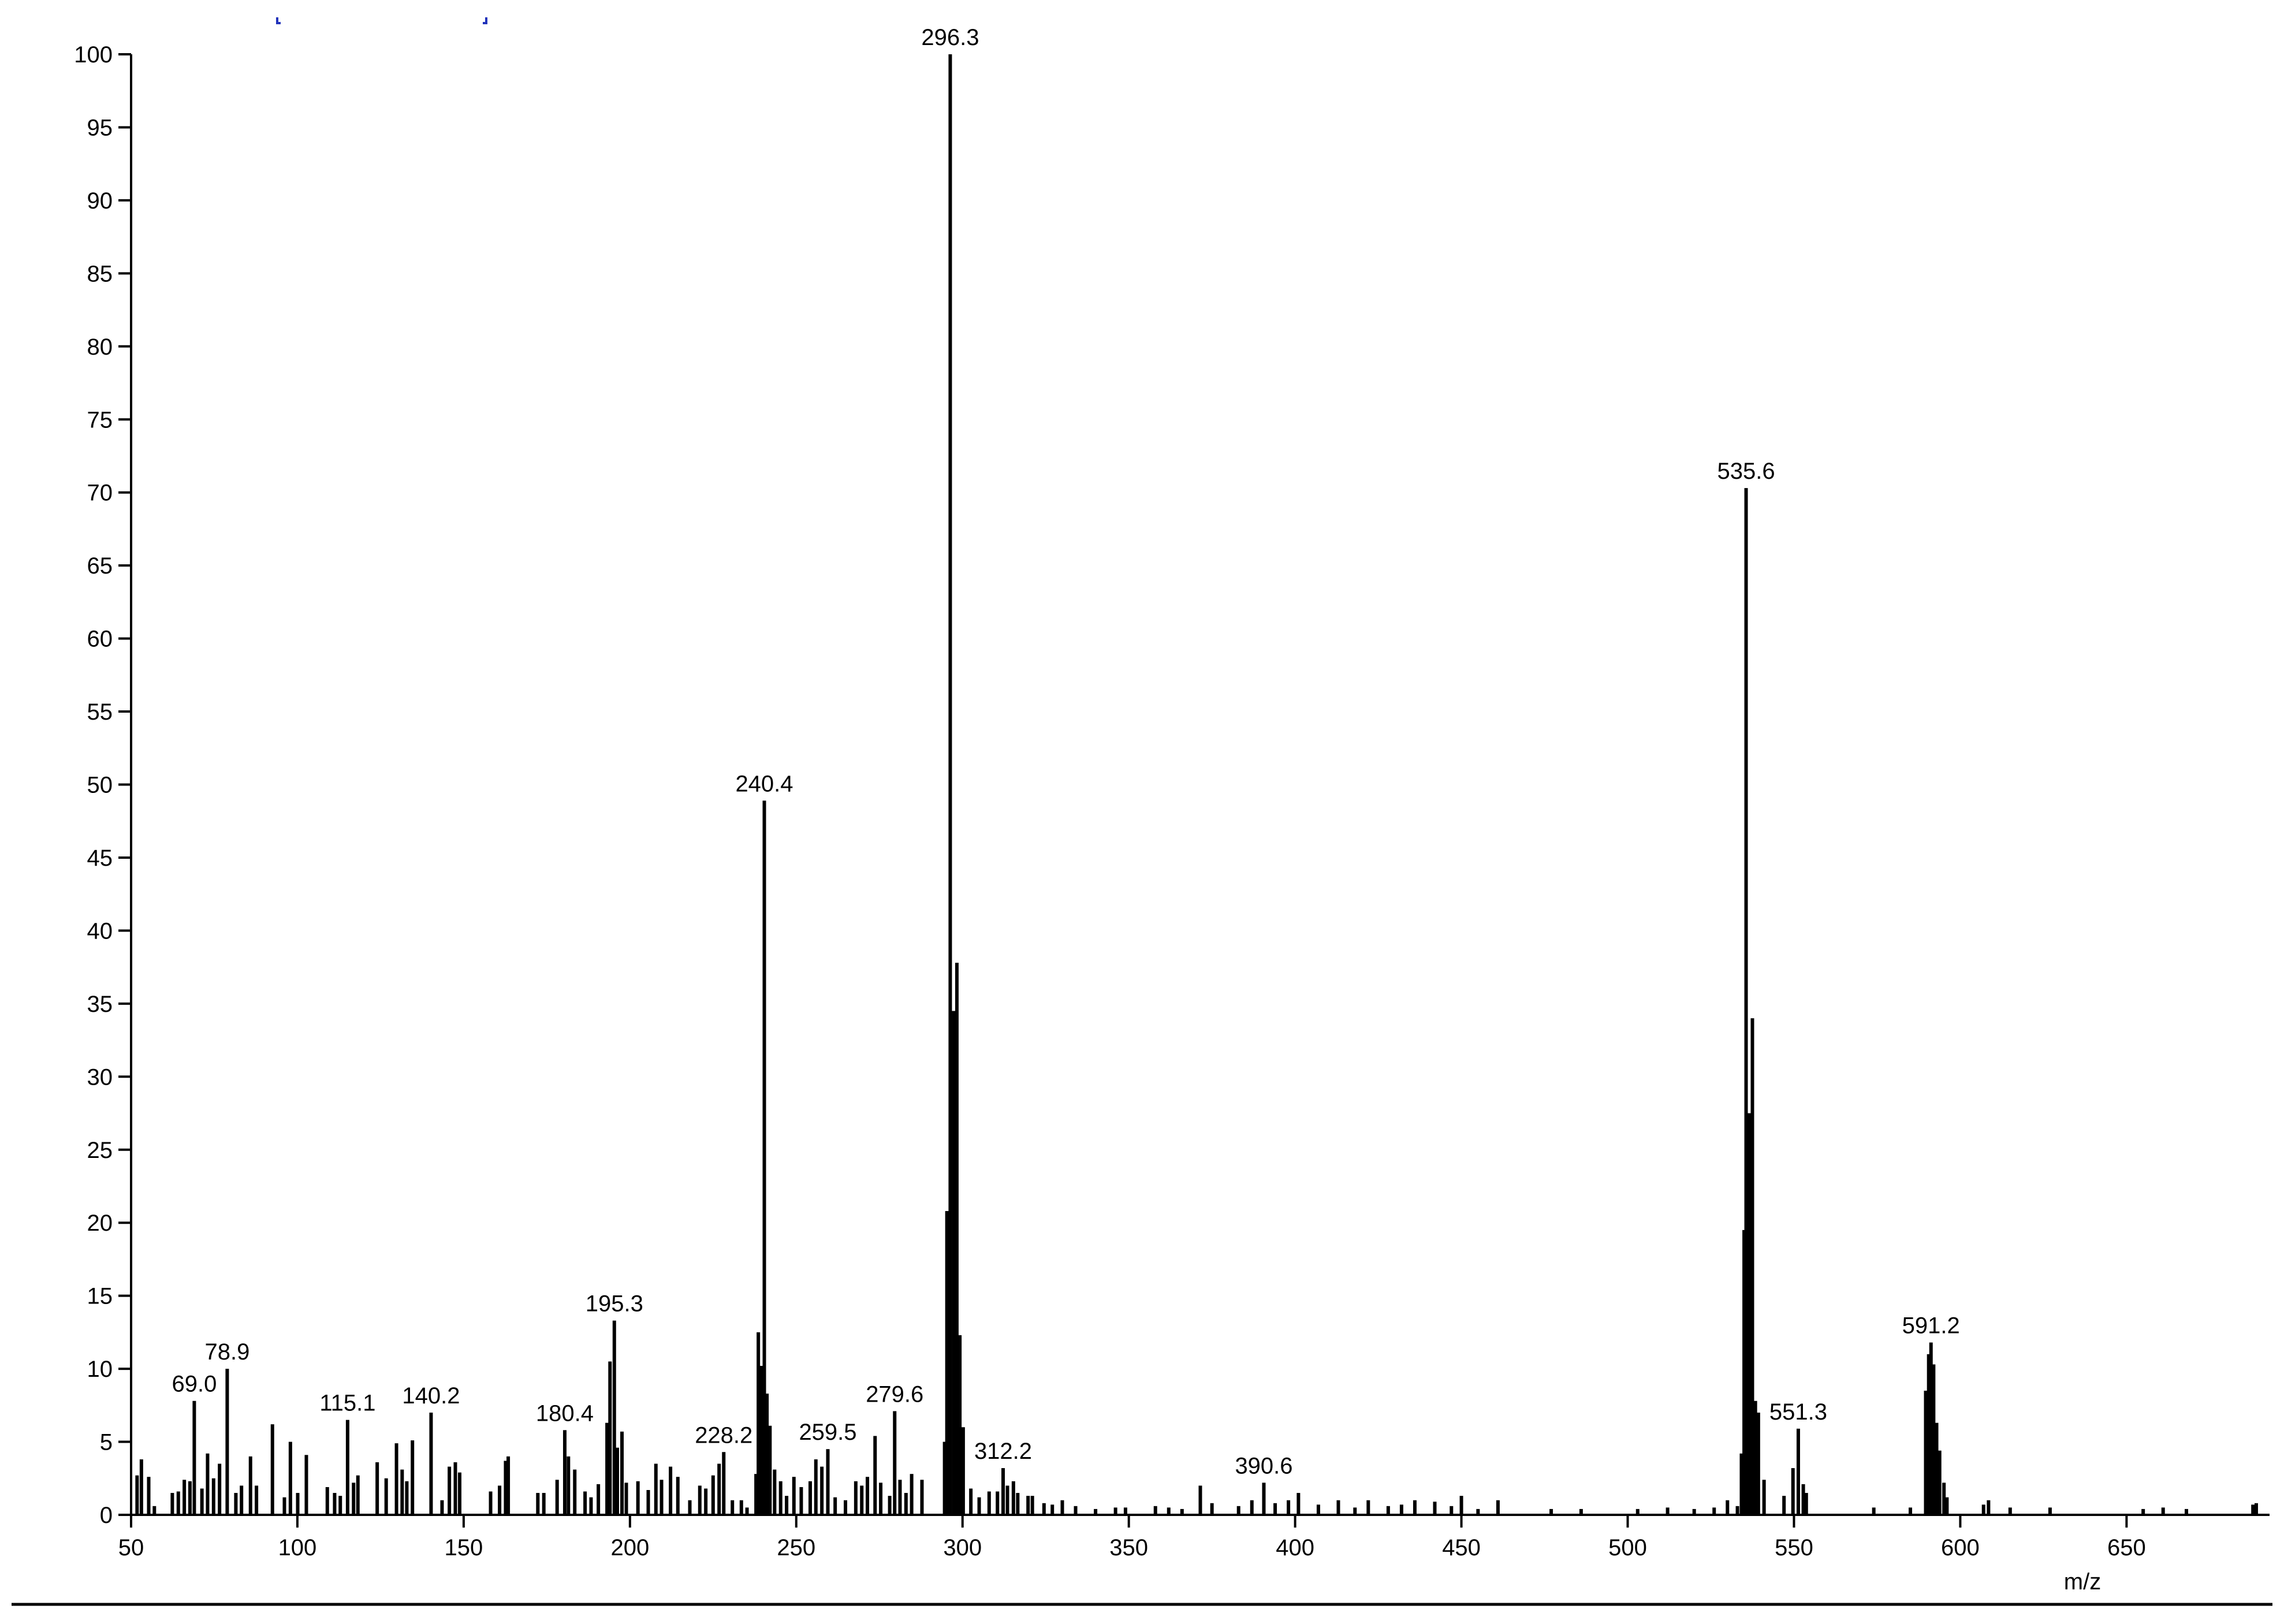 The height and width of the screenshot is (1624, 2284). What do you see at coordinates (1798, 1412) in the screenshot?
I see `peak-label: 551.3` at bounding box center [1798, 1412].